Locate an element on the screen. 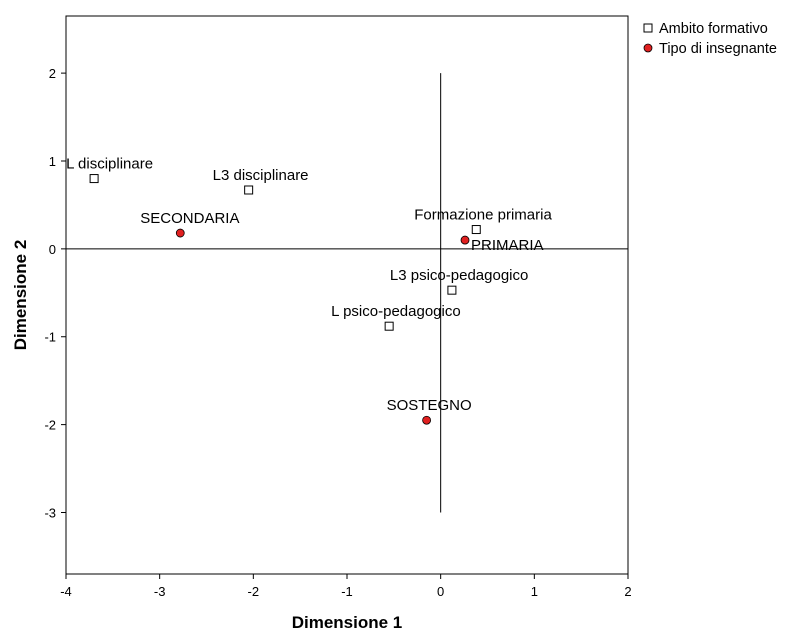 The image size is (803, 630). legend: Ambito formativo Tipo di insegnante is located at coordinates (710, 39).